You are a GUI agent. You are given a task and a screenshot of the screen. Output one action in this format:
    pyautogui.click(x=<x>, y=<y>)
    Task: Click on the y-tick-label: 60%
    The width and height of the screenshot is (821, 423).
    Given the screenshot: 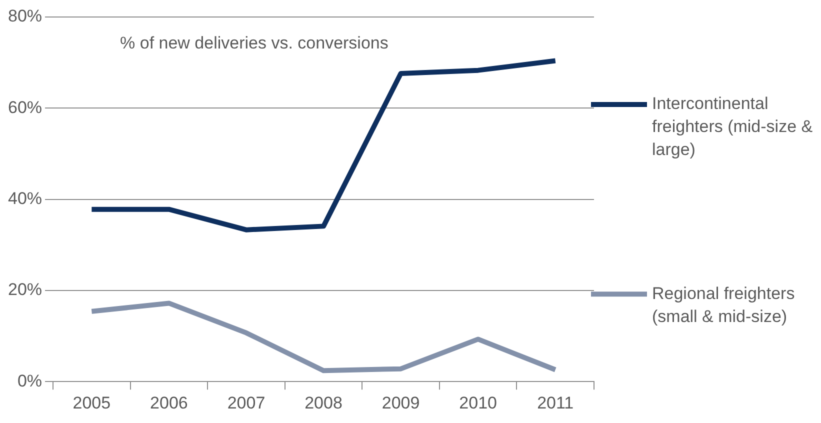 What is the action you would take?
    pyautogui.click(x=25, y=107)
    